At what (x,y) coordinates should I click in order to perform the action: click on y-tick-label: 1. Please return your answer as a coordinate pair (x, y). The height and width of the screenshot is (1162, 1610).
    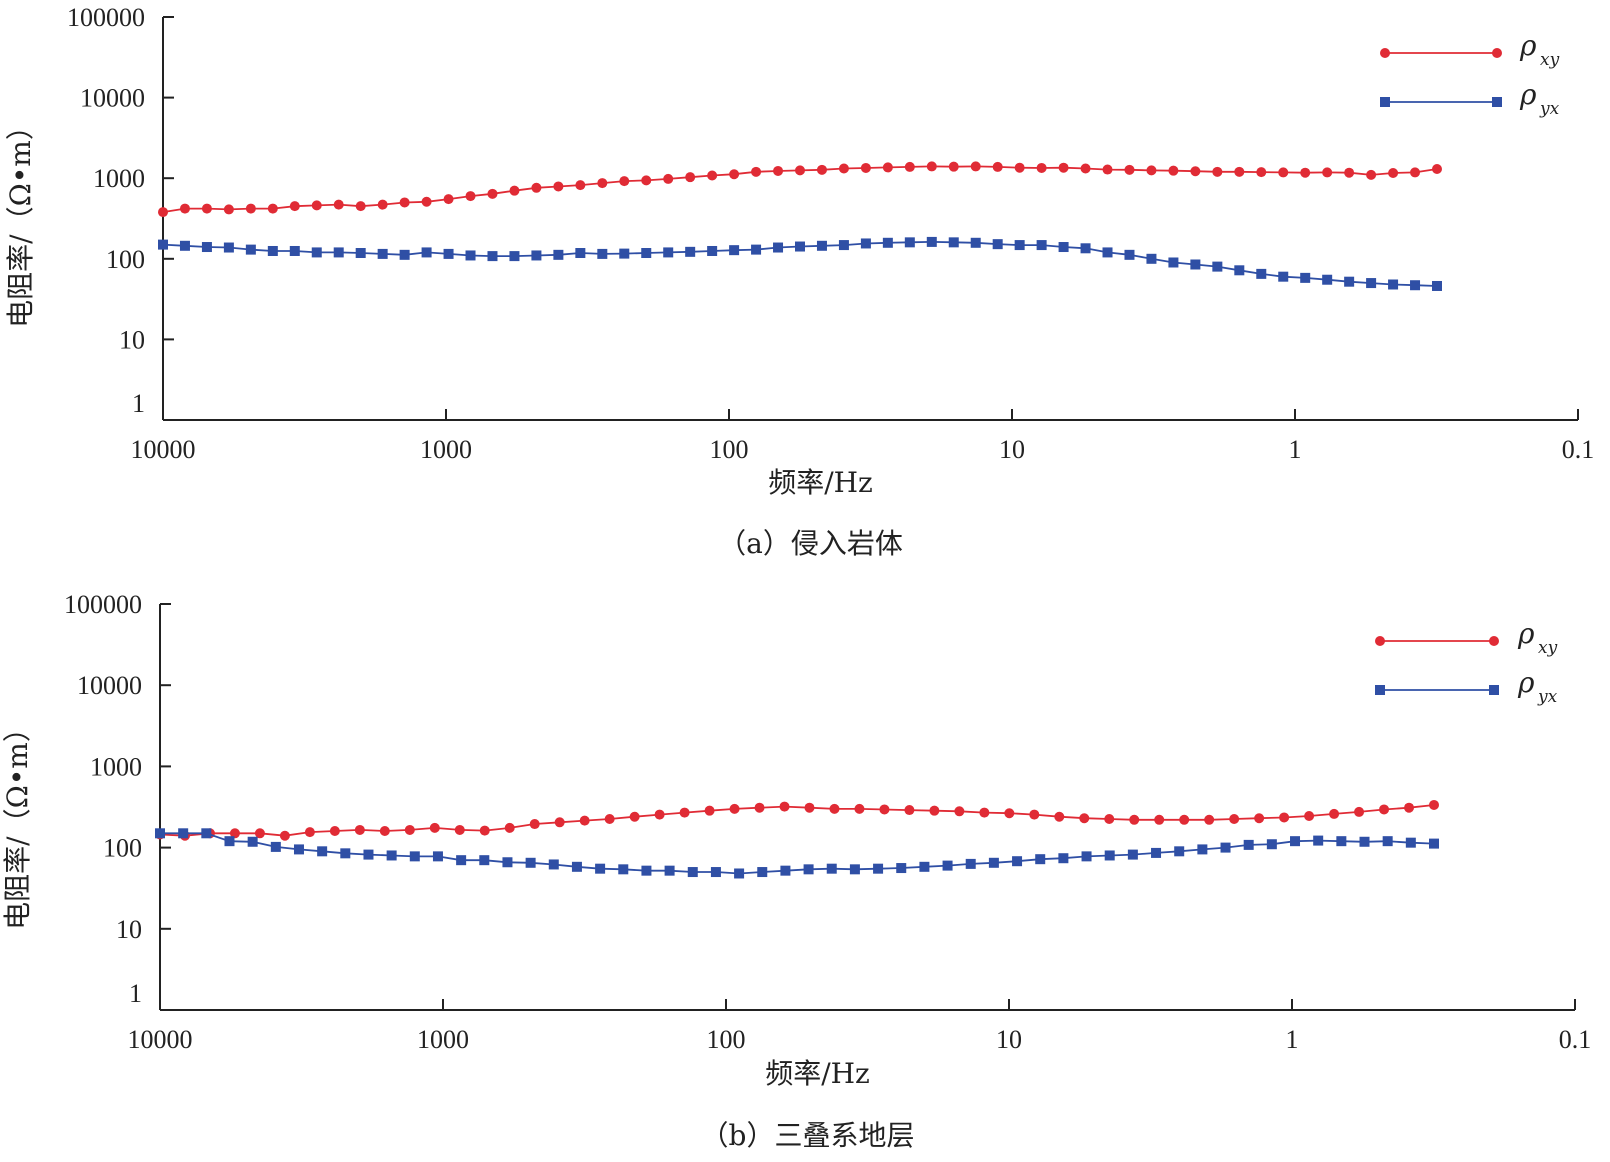
    Looking at the image, I should click on (138, 403).